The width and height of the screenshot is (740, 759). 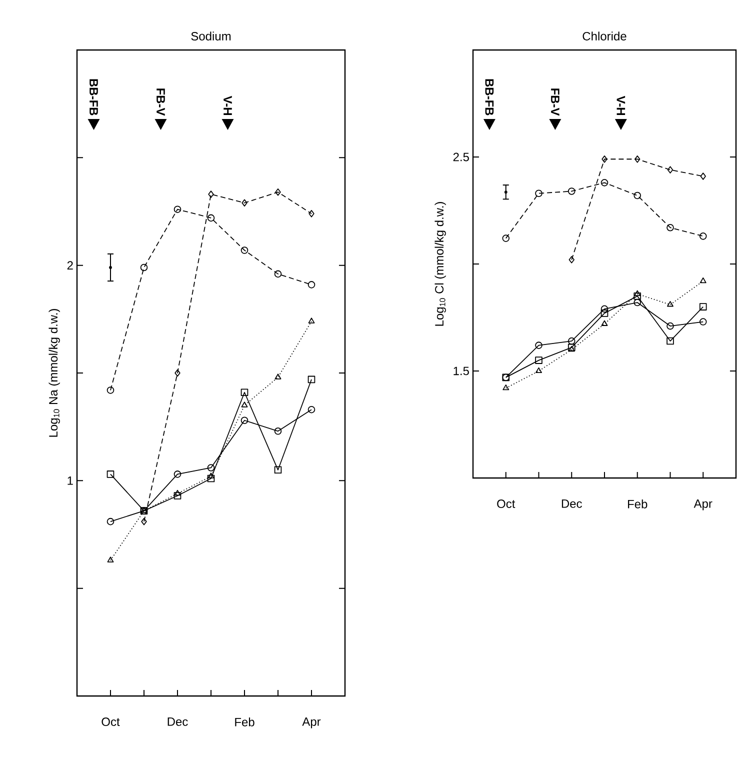 I want to click on y-tick-label: 1.5, so click(x=461, y=371).